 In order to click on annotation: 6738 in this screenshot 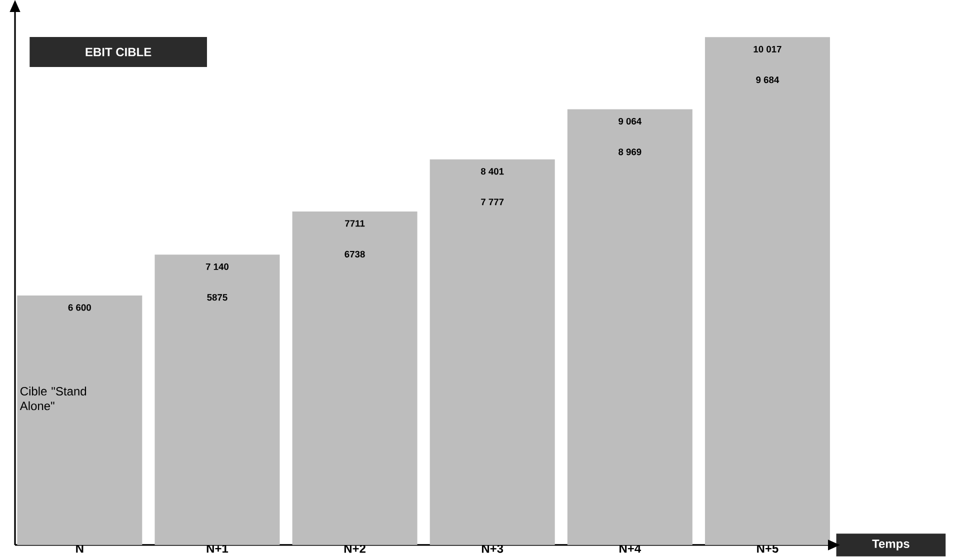, I will do `click(354, 254)`.